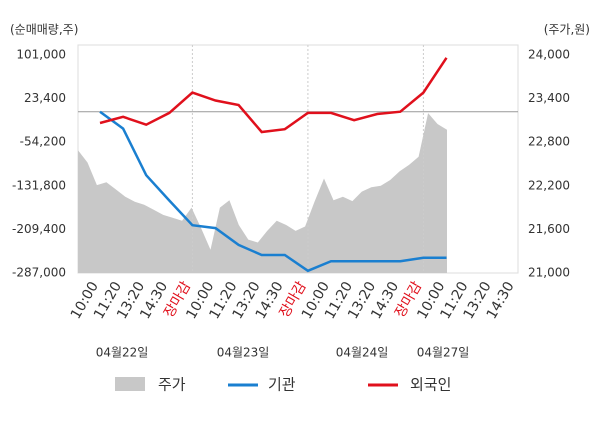 The height and width of the screenshot is (432, 600). What do you see at coordinates (130, 384) in the screenshot?
I see `legend-swatch` at bounding box center [130, 384].